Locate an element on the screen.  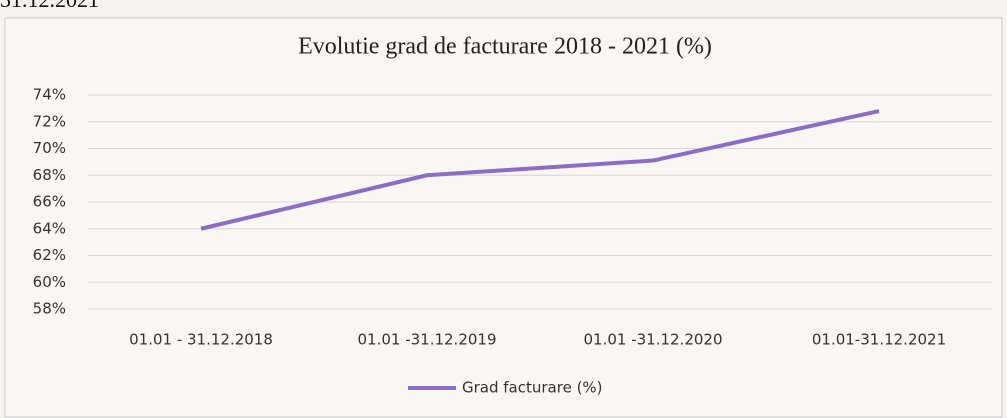
y-tick-label: 72% is located at coordinates (49, 121).